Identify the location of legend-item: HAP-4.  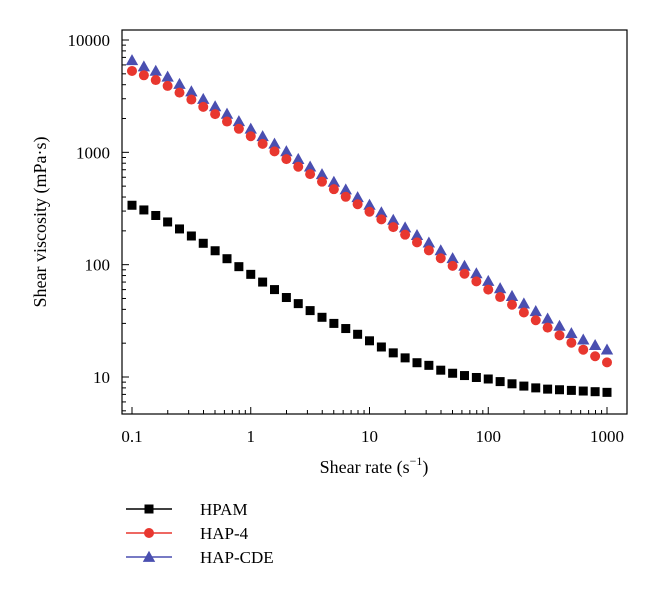
(187, 533).